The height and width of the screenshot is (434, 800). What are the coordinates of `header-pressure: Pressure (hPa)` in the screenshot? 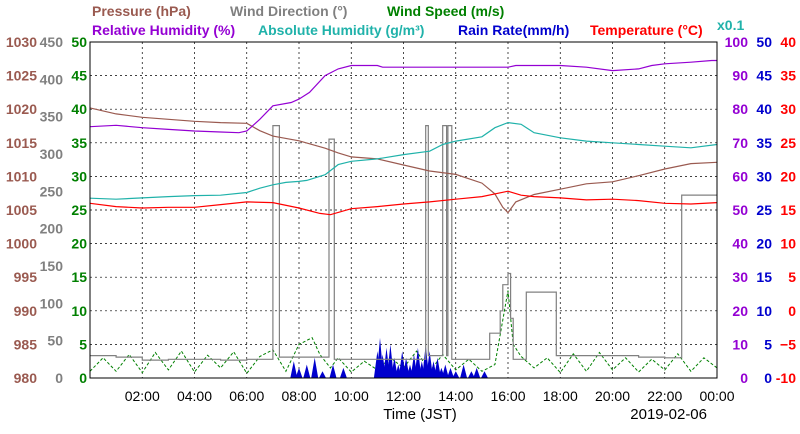 It's located at (141, 11).